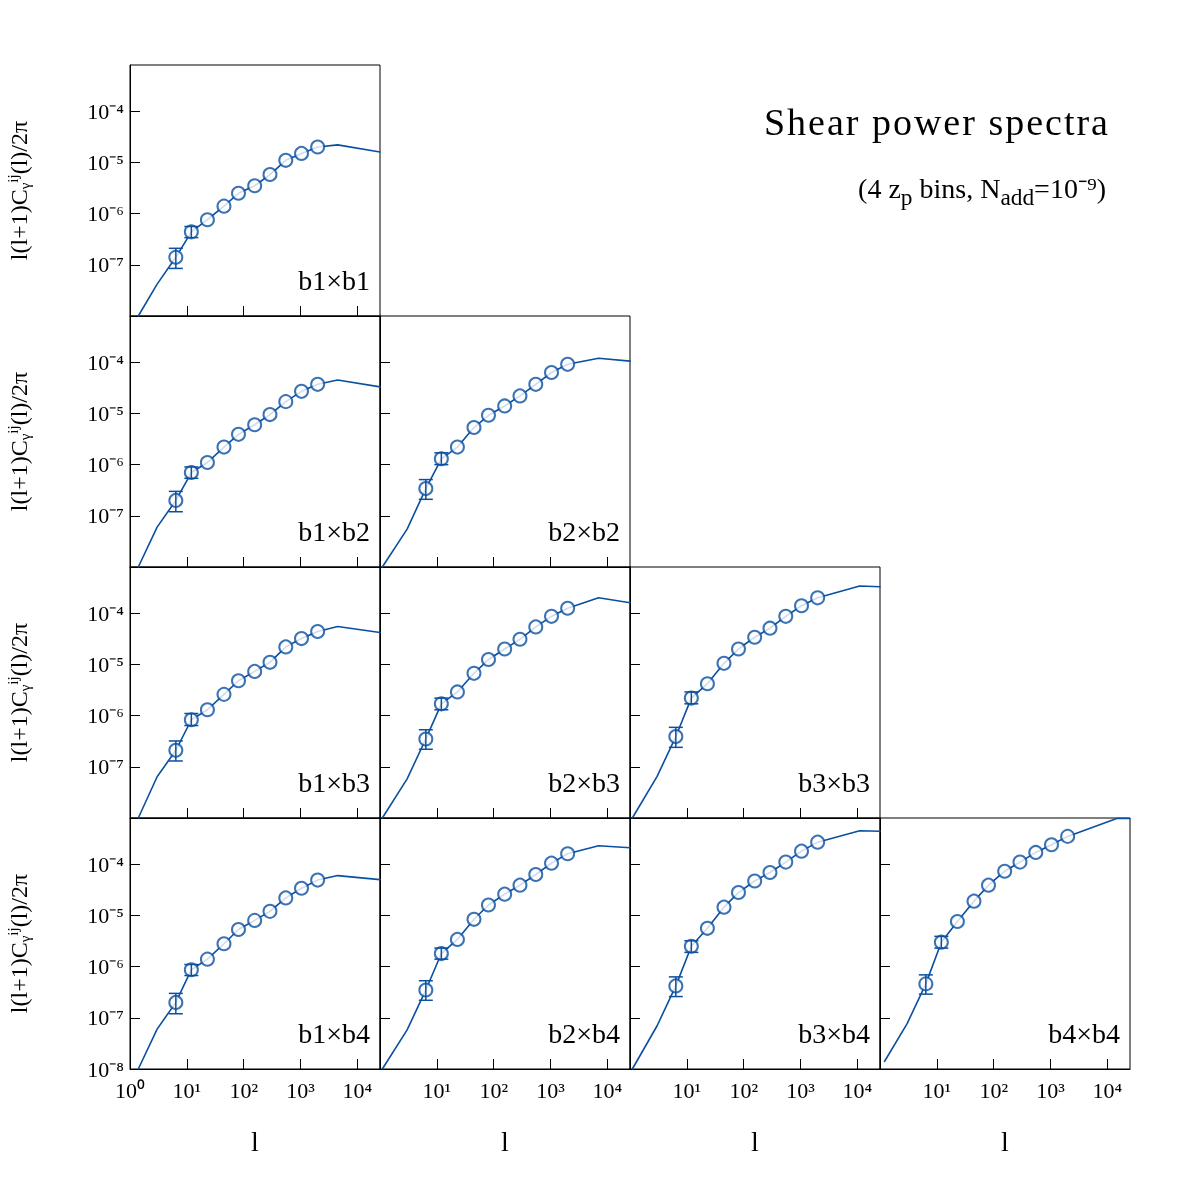 This screenshot has width=1196, height=1196. Describe the element at coordinates (1084, 1033) in the screenshot. I see `annotation: b4×b4` at that location.